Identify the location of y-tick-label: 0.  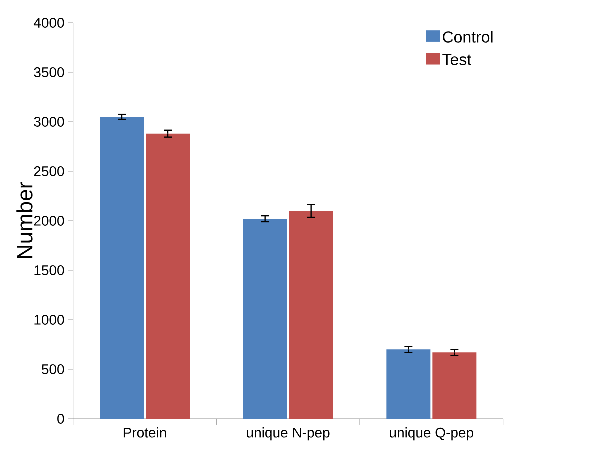
(61, 419).